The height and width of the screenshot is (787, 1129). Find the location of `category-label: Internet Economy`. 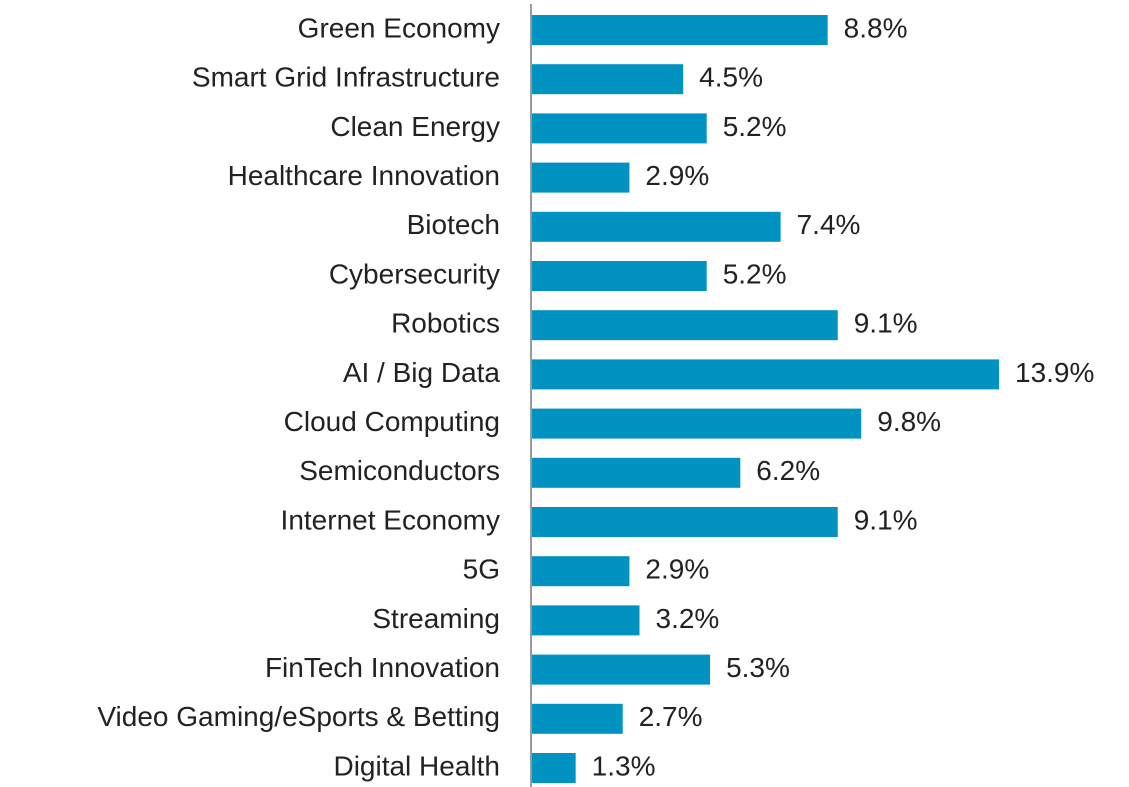

category-label: Internet Economy is located at coordinates (390, 519).